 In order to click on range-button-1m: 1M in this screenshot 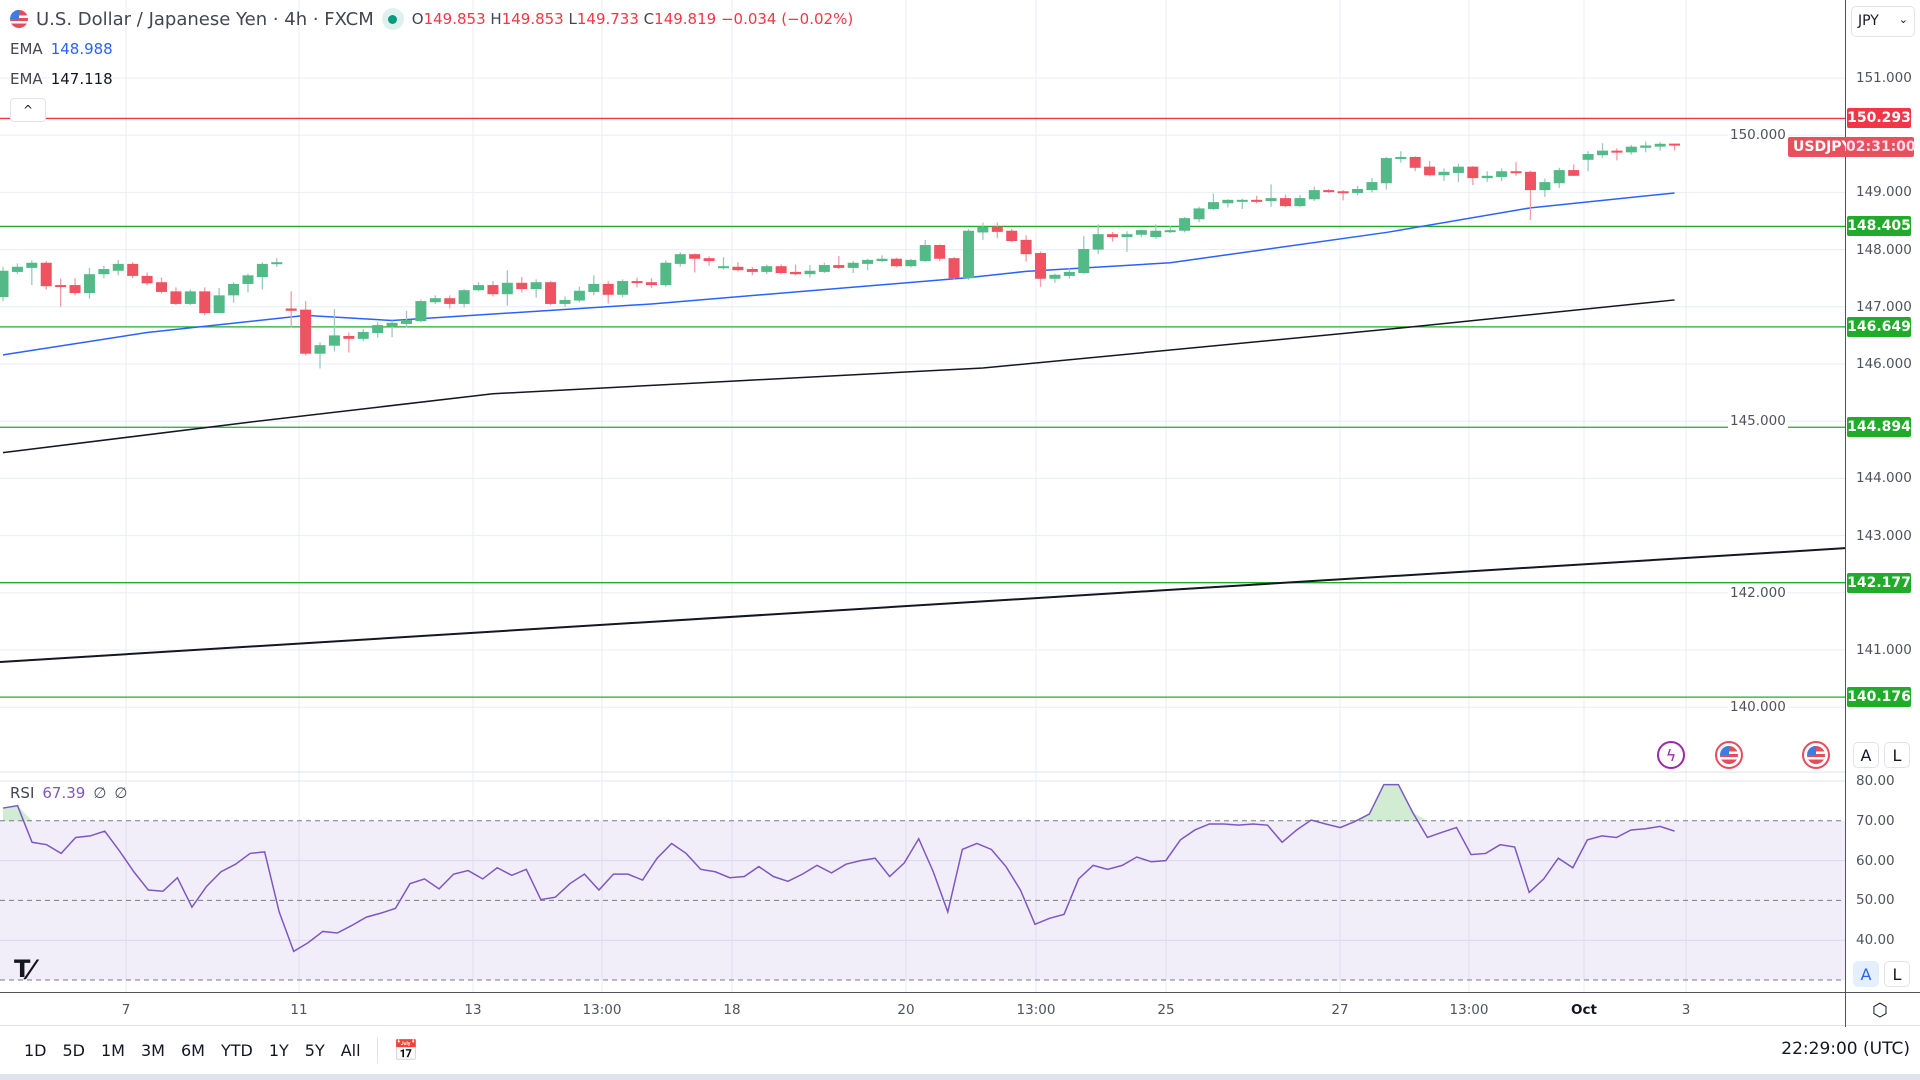, I will do `click(113, 1050)`.